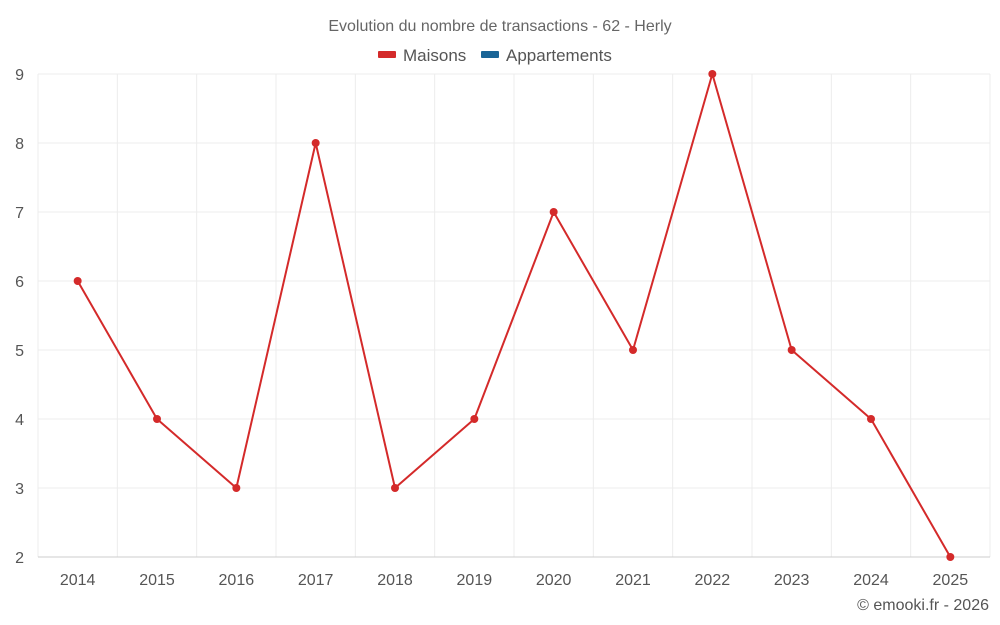 Image resolution: width=1000 pixels, height=625 pixels. What do you see at coordinates (554, 580) in the screenshot?
I see `x-tick-label: 2020` at bounding box center [554, 580].